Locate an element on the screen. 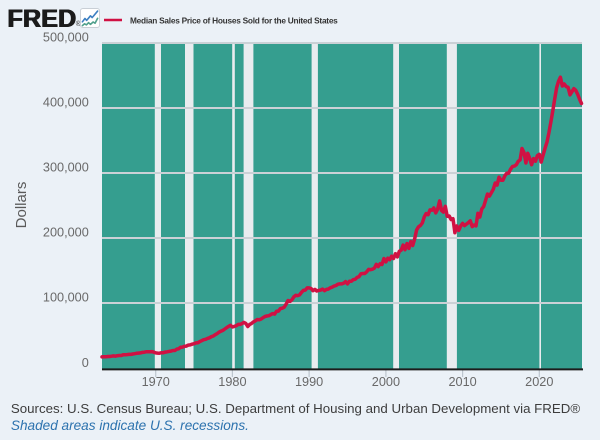 The image size is (600, 440). svg-text: 2020 is located at coordinates (539, 382).